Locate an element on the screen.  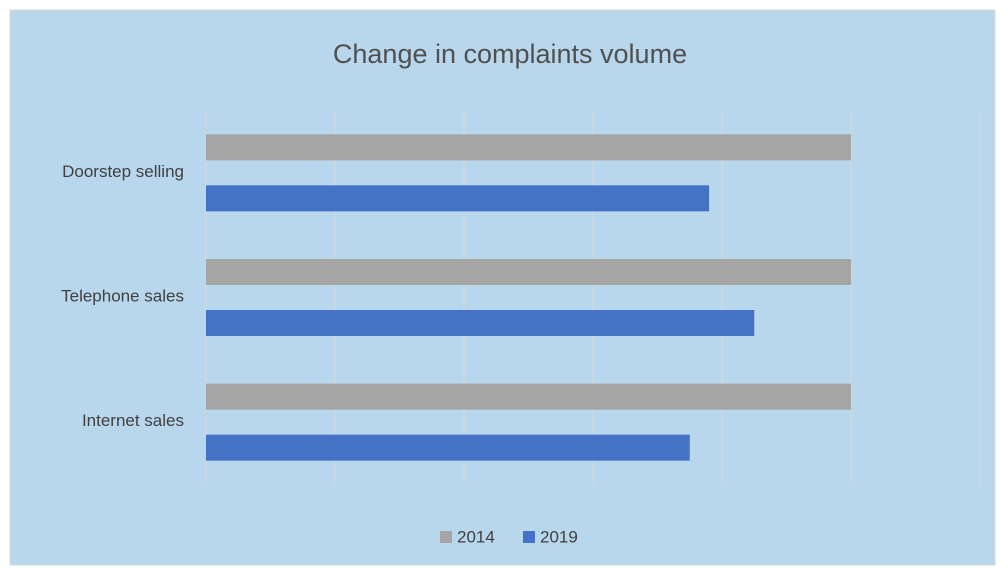
y-tick-label: Internet sales is located at coordinates (133, 420).